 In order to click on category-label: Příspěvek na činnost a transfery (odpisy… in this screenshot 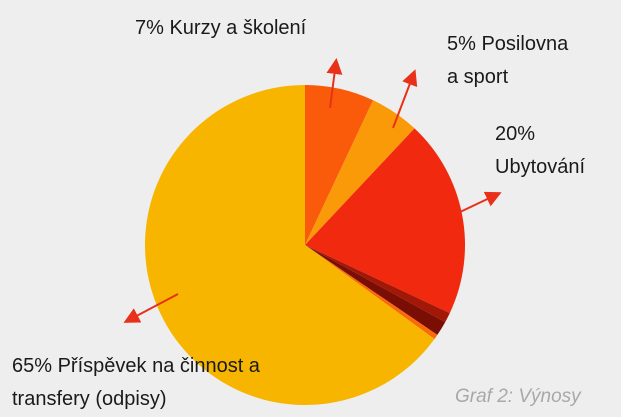, I will do `click(136, 382)`.